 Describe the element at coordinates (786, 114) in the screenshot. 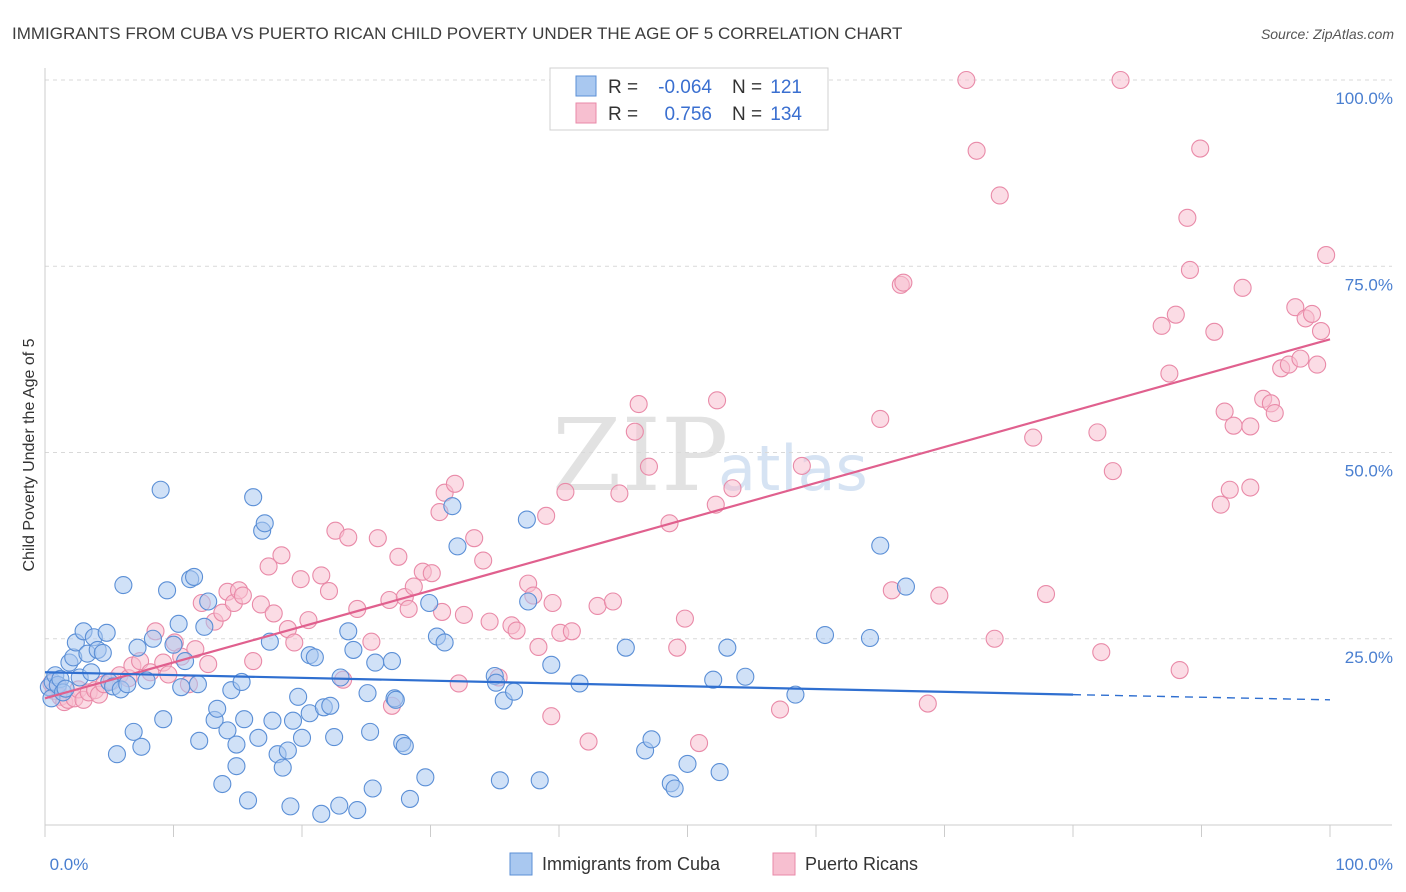

I see `legend-n-value-puerto-ricans: 134` at that location.